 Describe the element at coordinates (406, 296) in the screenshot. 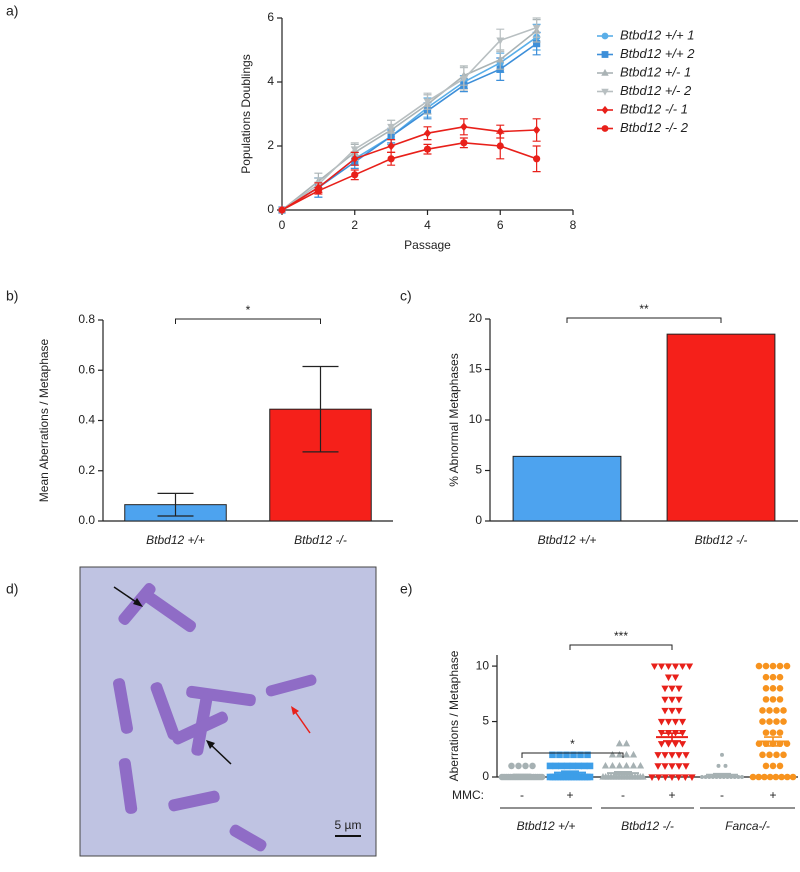

I see `panel-label: c)` at that location.